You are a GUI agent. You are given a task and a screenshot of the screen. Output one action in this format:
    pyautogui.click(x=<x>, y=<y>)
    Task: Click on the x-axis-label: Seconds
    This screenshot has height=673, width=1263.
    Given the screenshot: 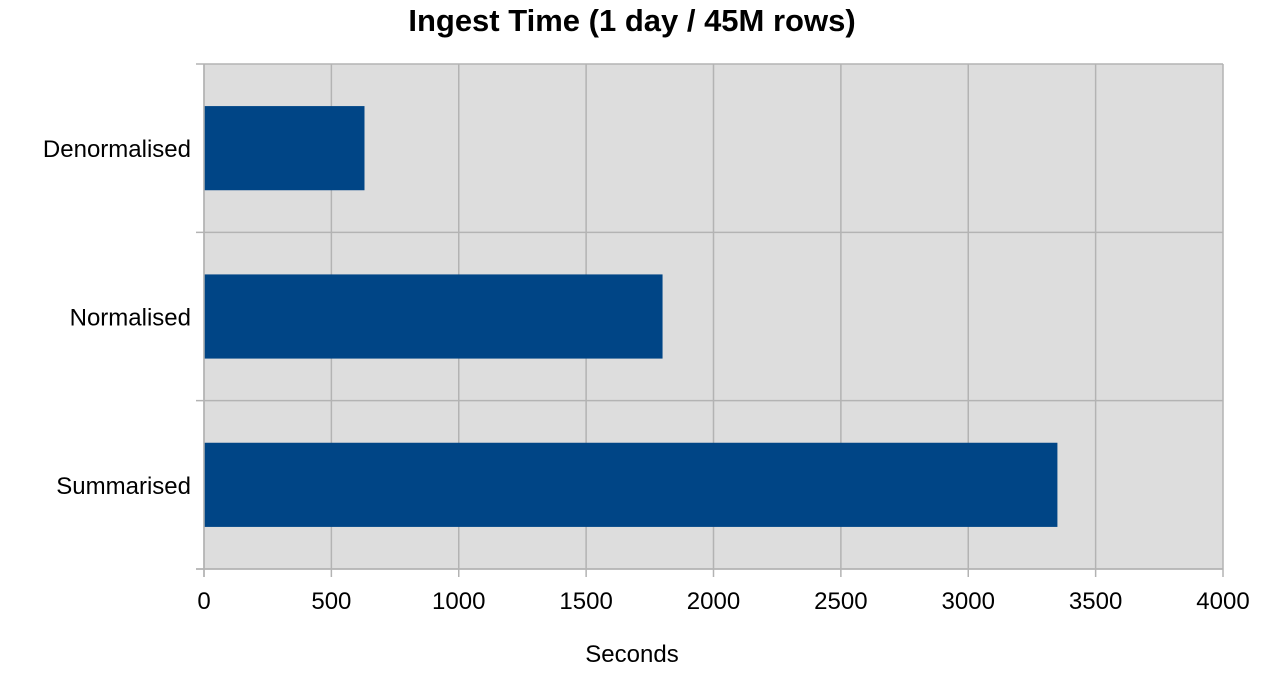 What is the action you would take?
    pyautogui.click(x=631, y=654)
    